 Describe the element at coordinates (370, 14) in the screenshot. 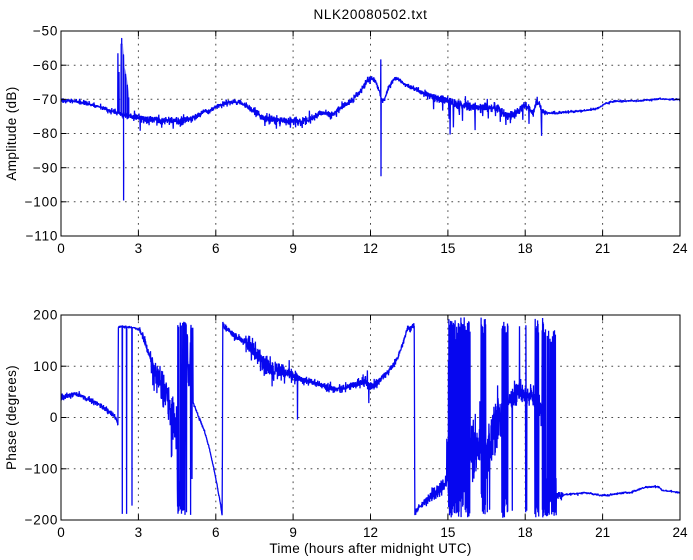

I see `svg-text: NLK20080502.txt` at that location.